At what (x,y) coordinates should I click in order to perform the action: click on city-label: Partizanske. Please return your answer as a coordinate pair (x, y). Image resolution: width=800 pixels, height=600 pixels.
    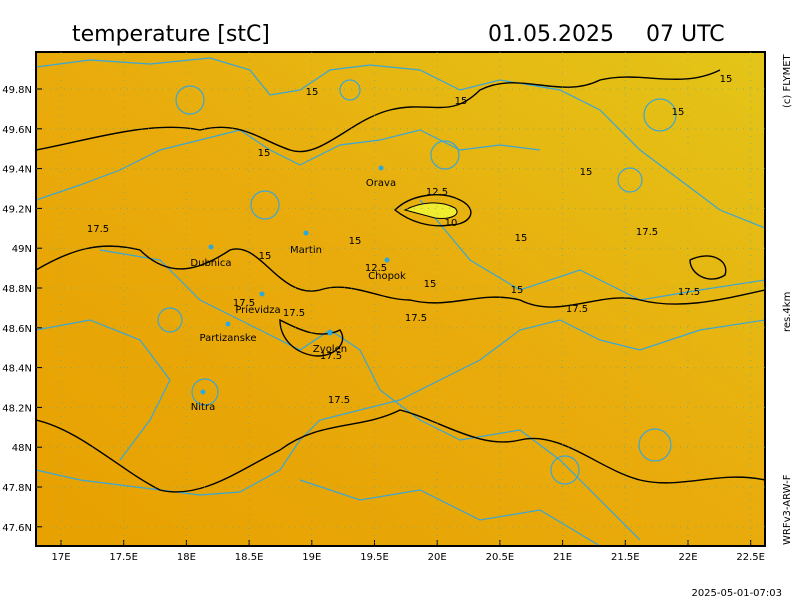
    Looking at the image, I should click on (227, 338).